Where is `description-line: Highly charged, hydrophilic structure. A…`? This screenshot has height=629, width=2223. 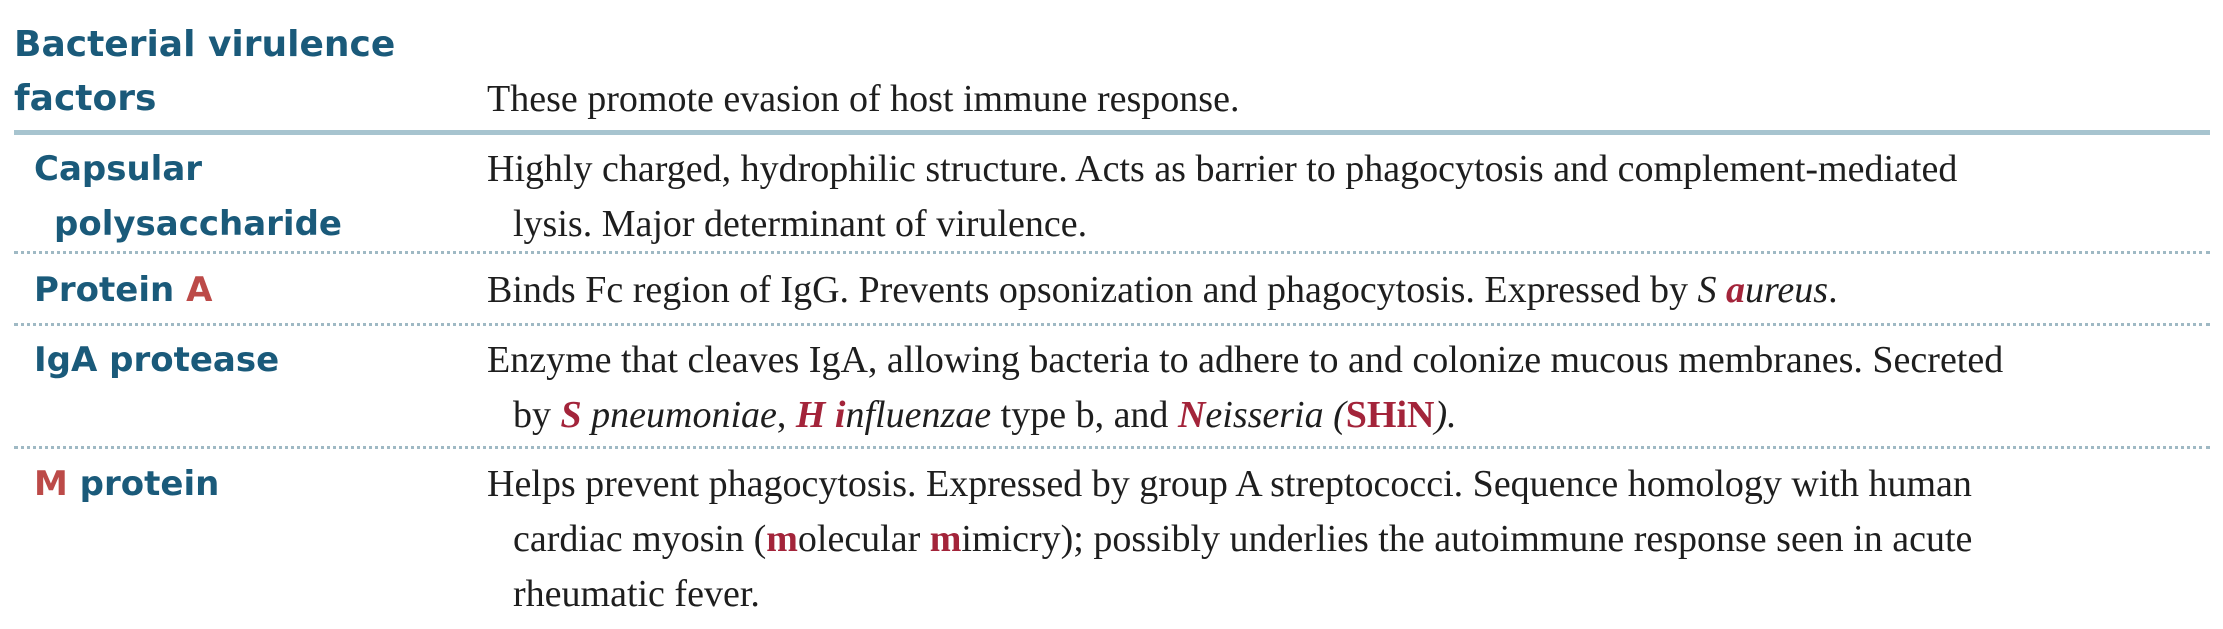
description-line: Highly charged, hydrophilic structure. A… is located at coordinates (1222, 169).